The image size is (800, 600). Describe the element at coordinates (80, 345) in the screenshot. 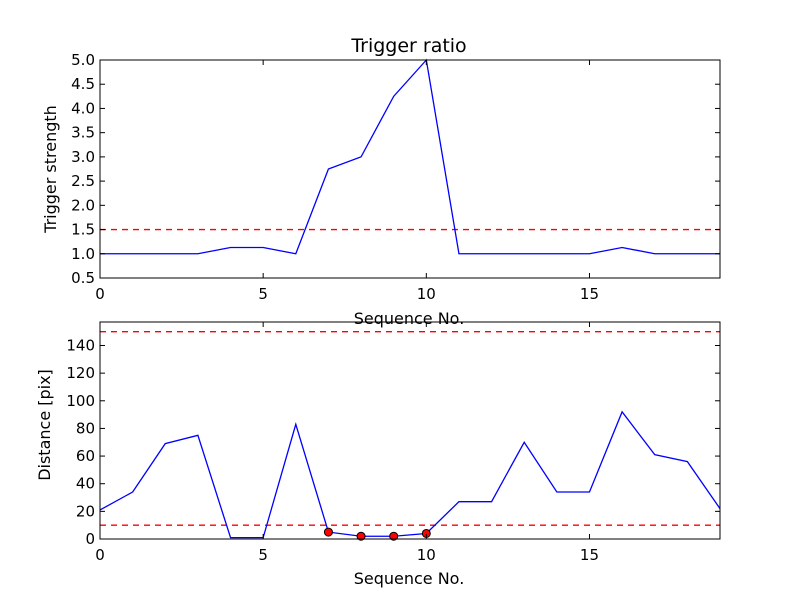

I see `y-tick-label: 140` at that location.